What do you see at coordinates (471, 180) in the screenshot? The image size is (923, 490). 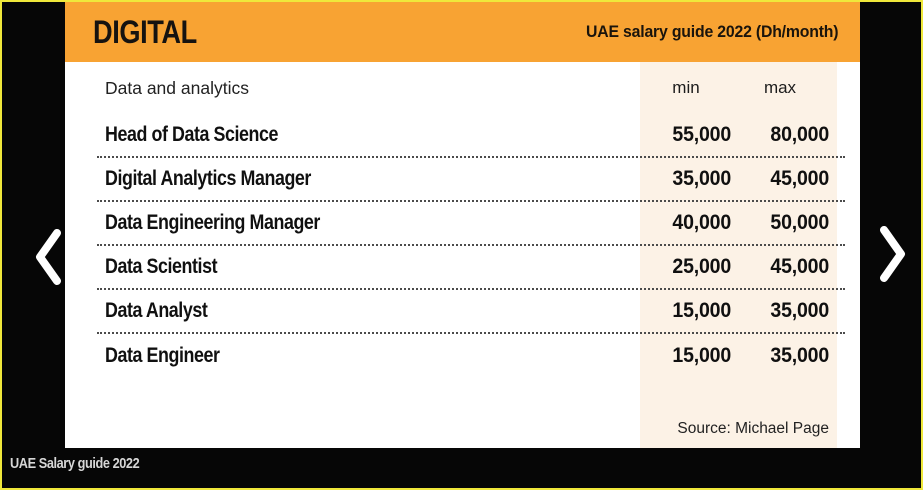 I see `table-row: Digital Analytics Manager 35,000 45,000` at bounding box center [471, 180].